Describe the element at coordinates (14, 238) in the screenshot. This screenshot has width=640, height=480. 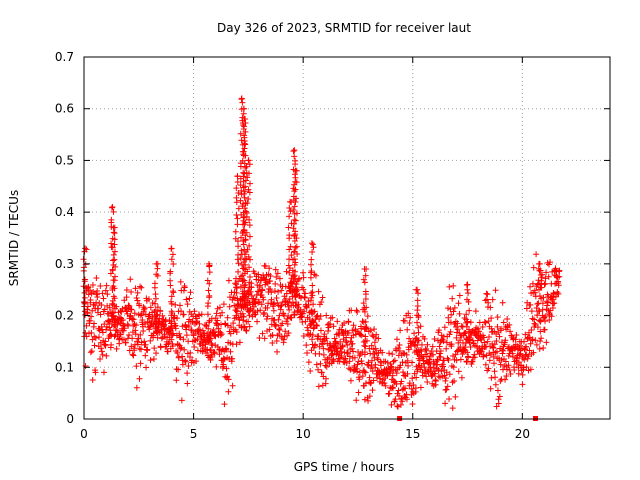
I see `y-axis-label: SRMTID / TECUs` at that location.